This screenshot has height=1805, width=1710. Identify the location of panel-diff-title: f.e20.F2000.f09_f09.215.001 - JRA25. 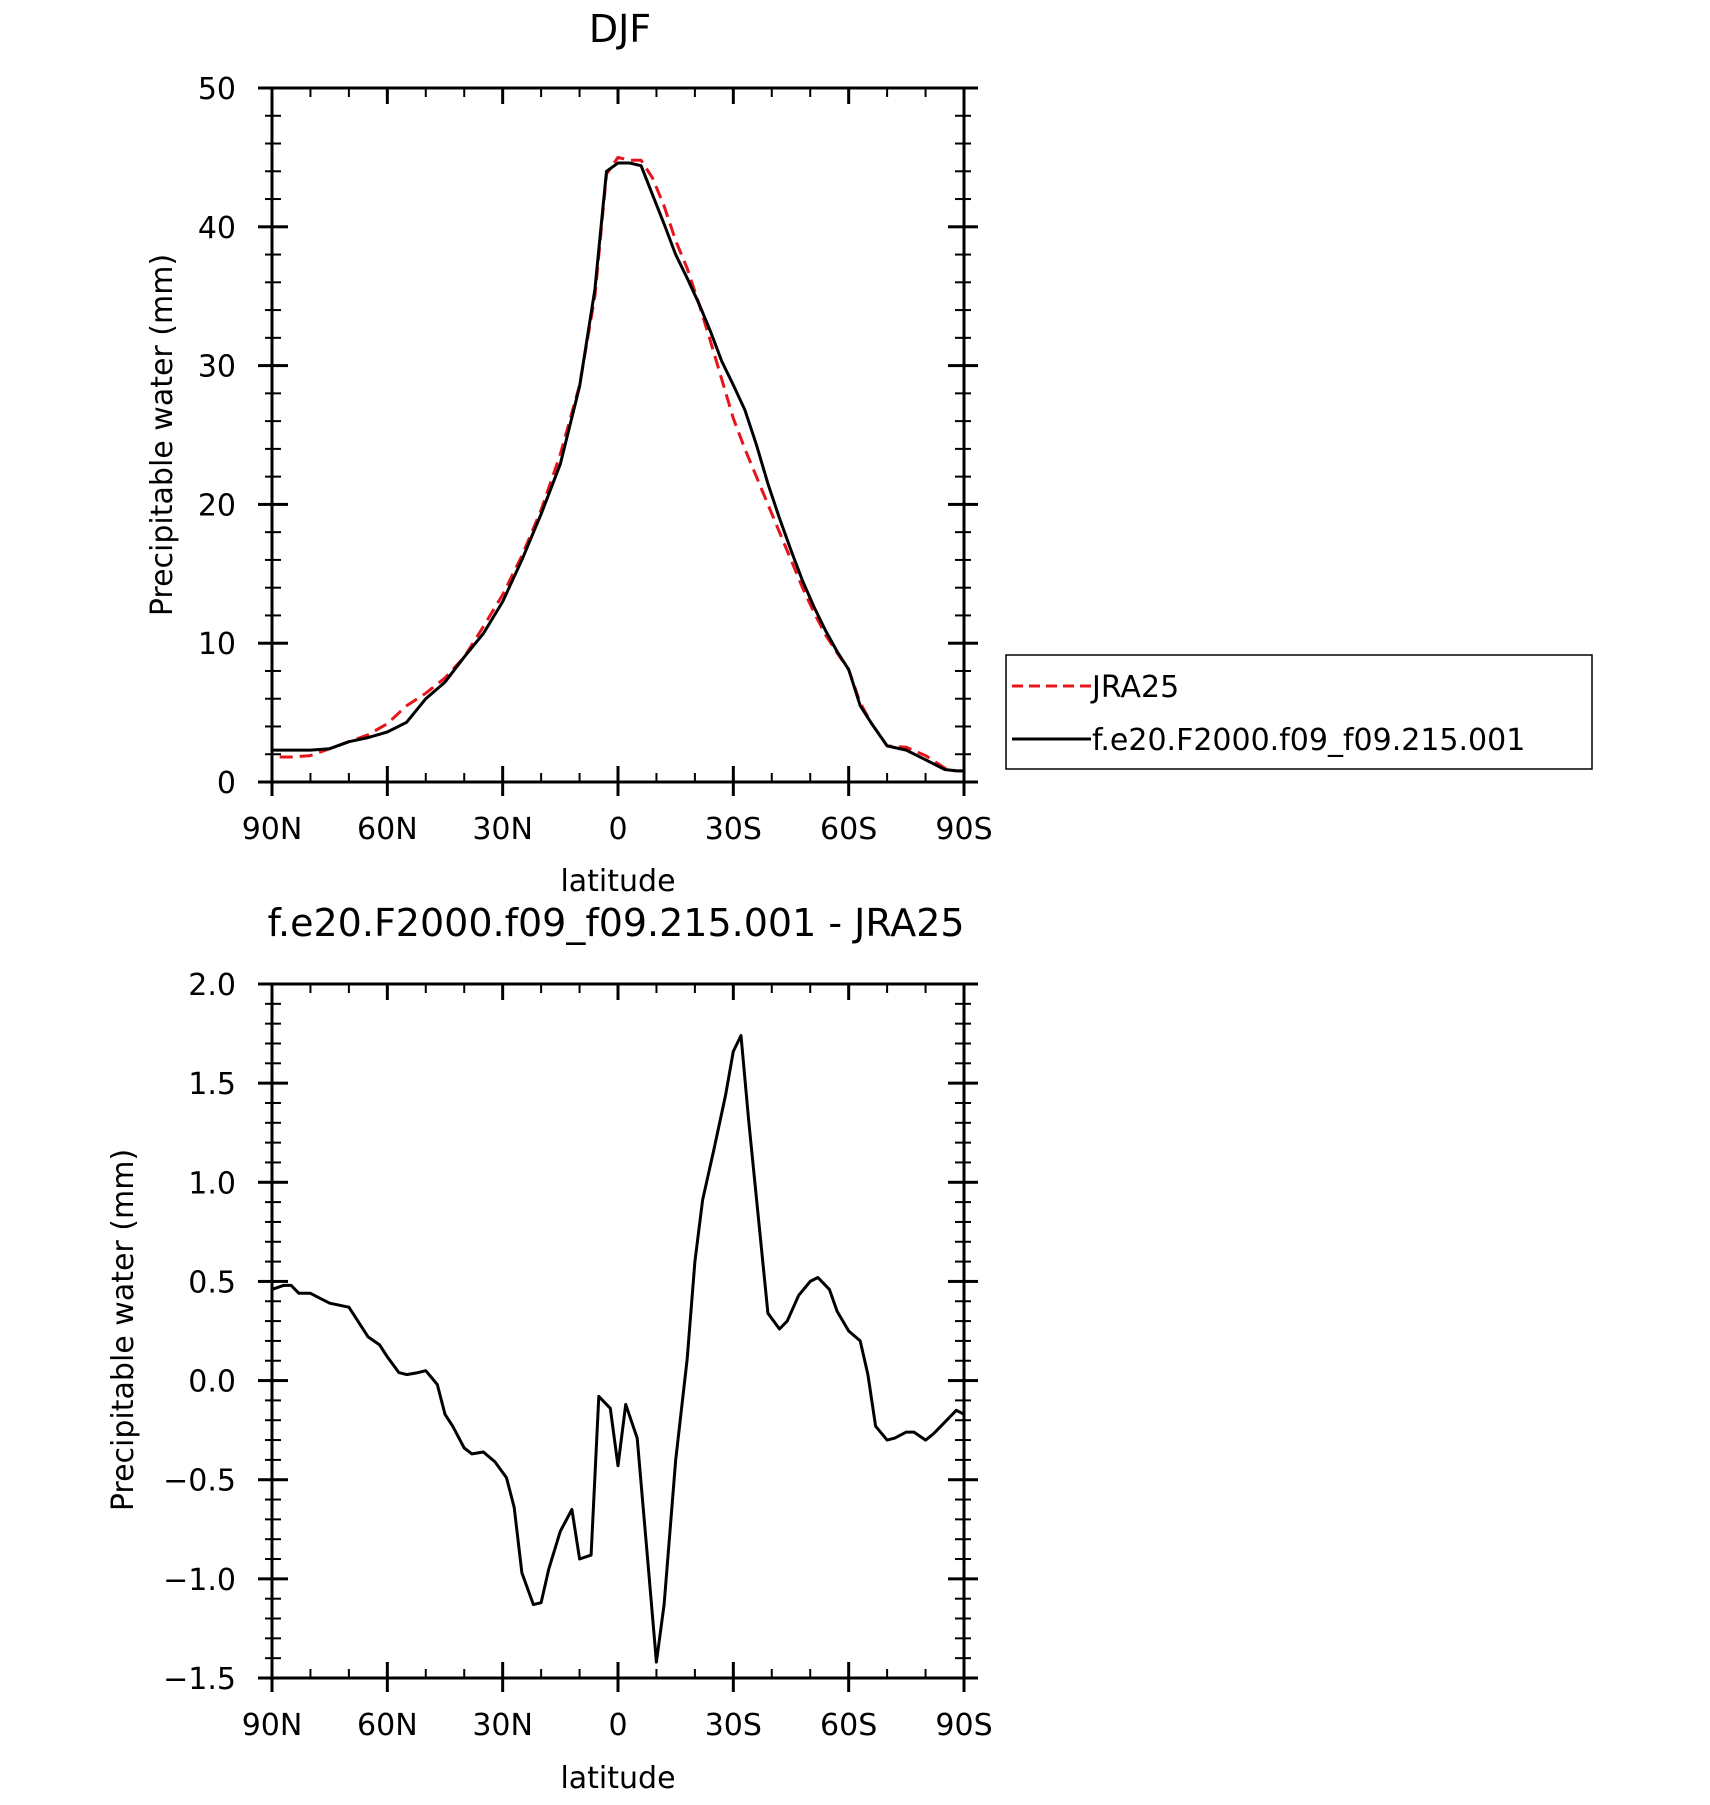
(615, 923).